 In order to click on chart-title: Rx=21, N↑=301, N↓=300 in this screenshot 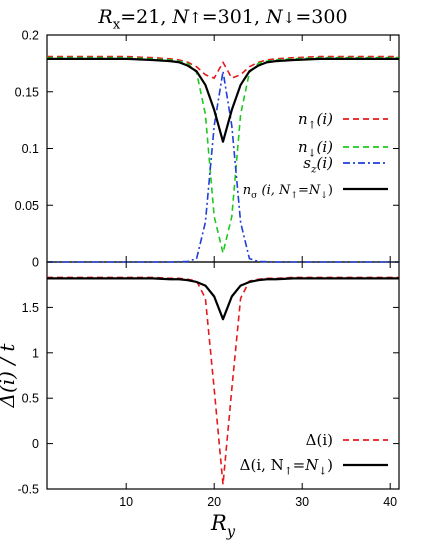, I will do `click(222, 19)`.